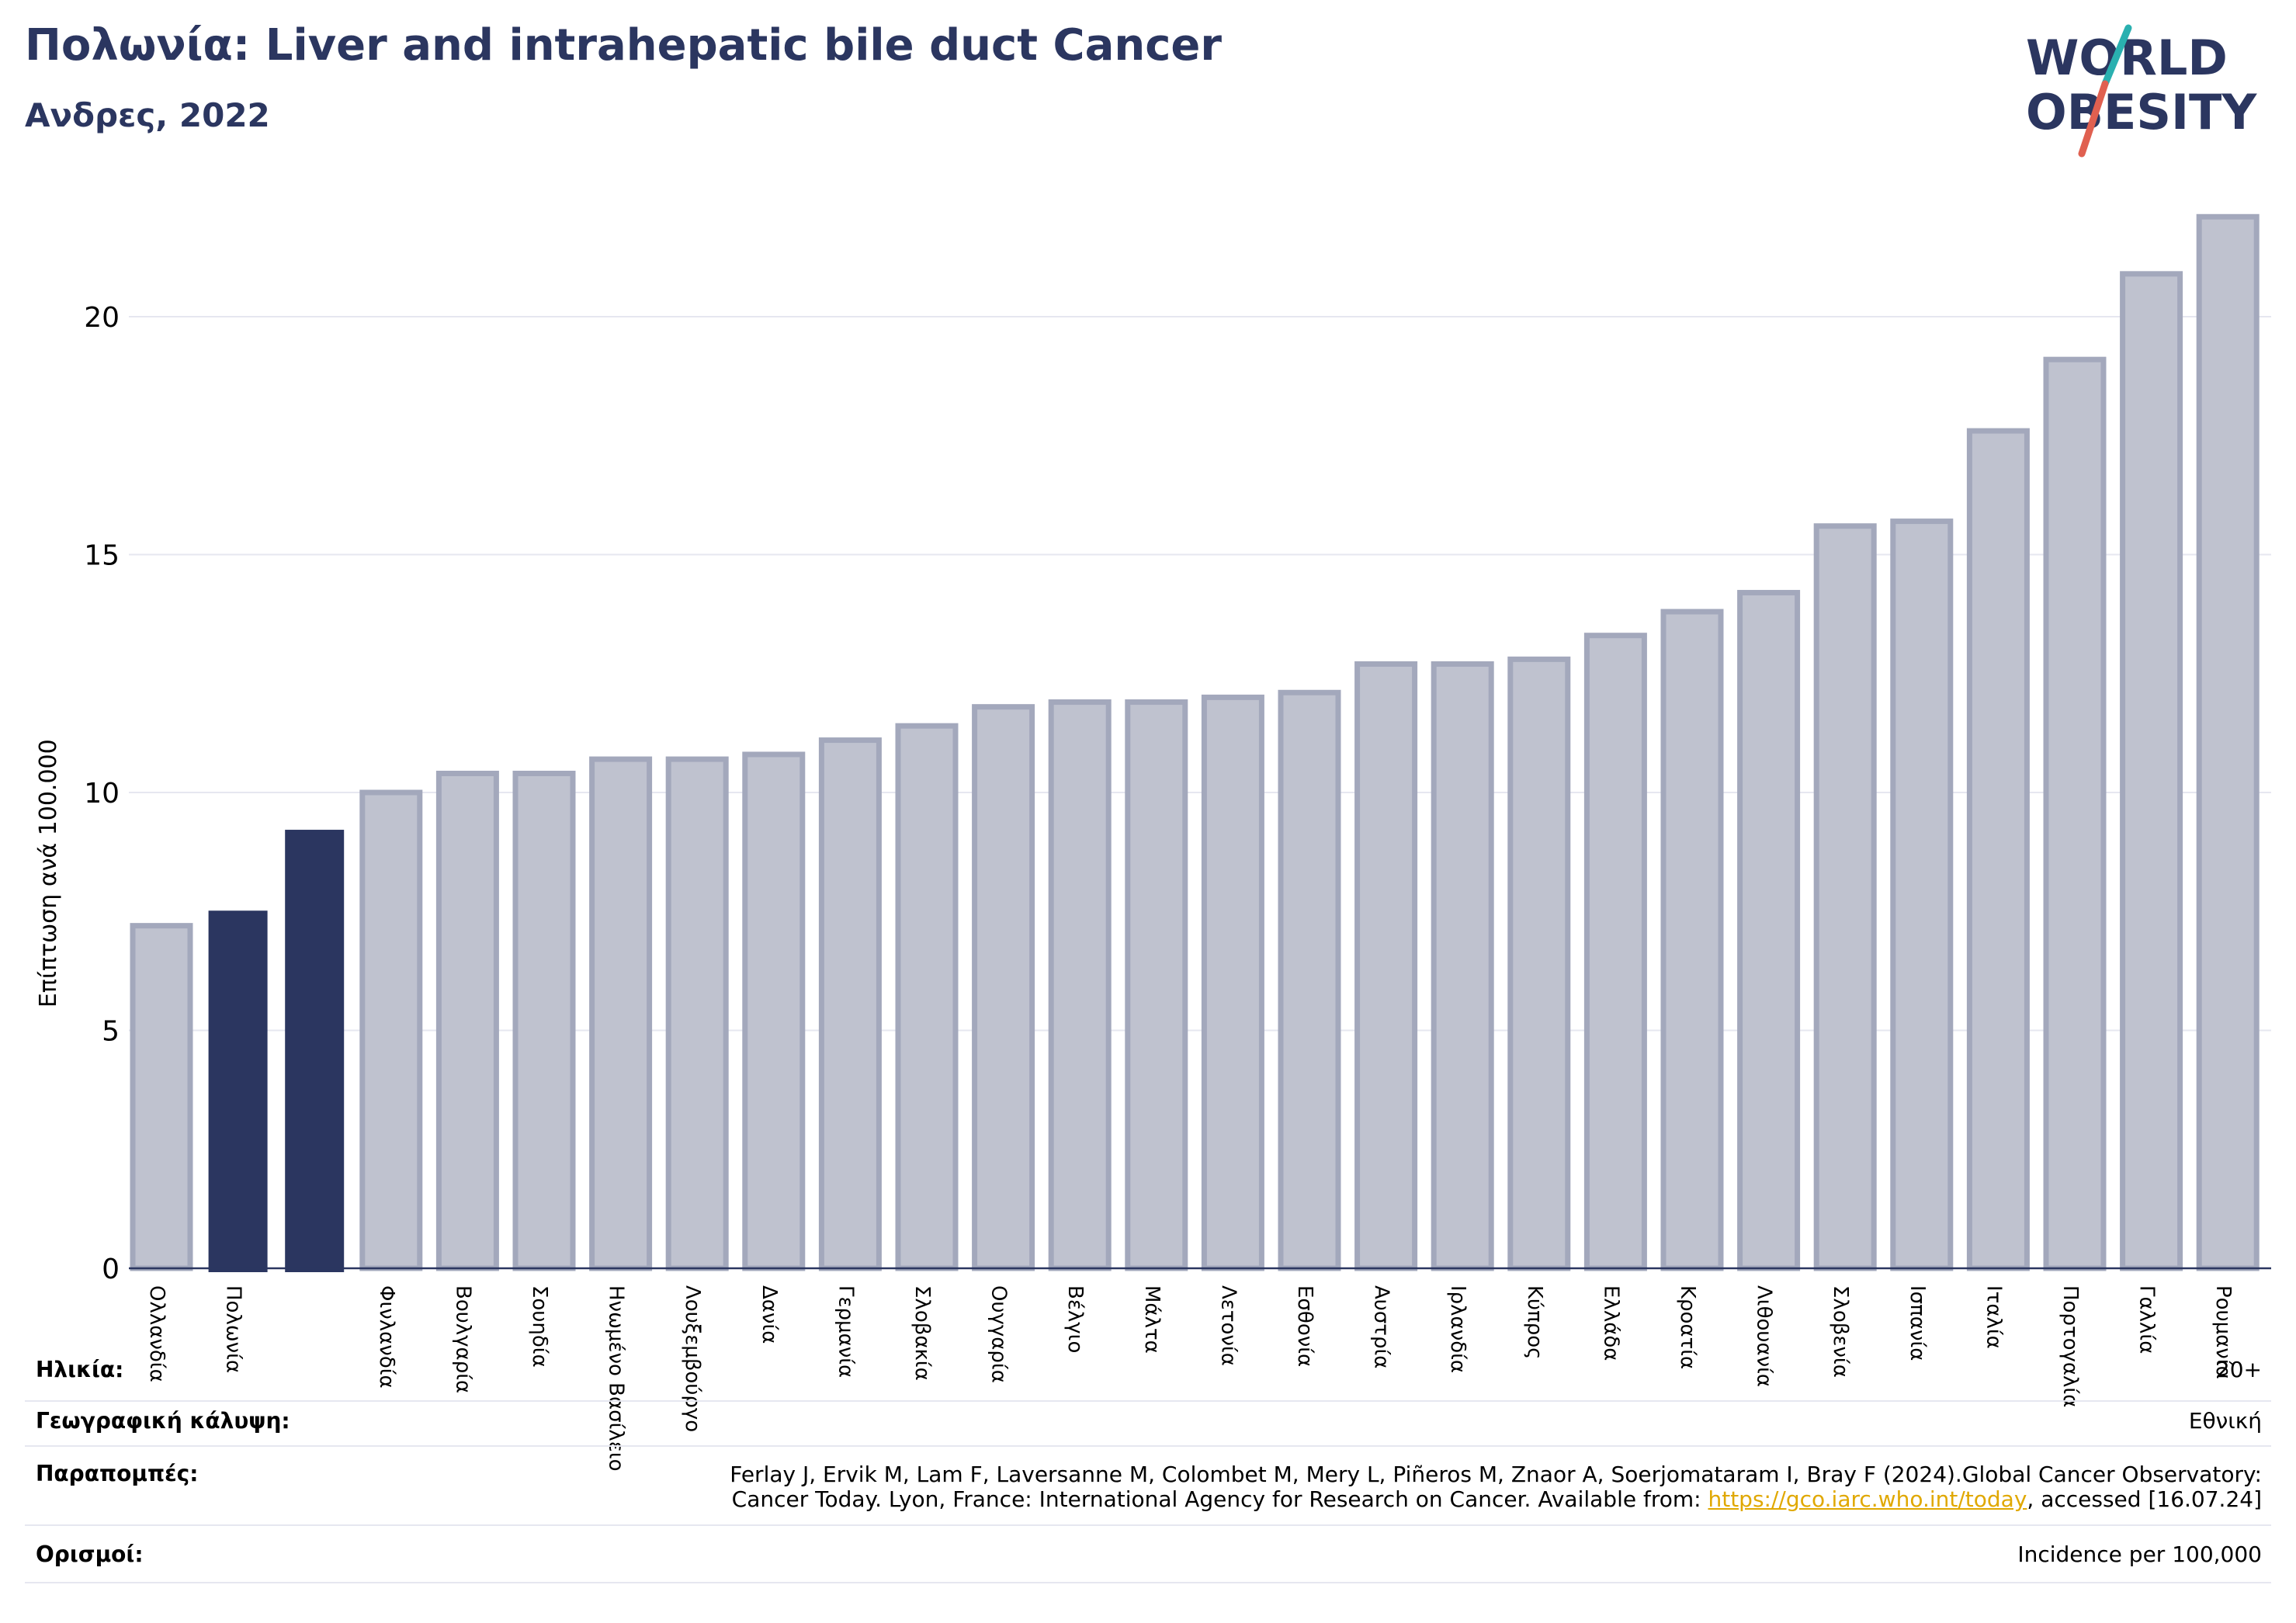 This screenshot has height=1623, width=2296. Describe the element at coordinates (1611, 1323) in the screenshot. I see `x-tick-label: Ελλάδα` at that location.